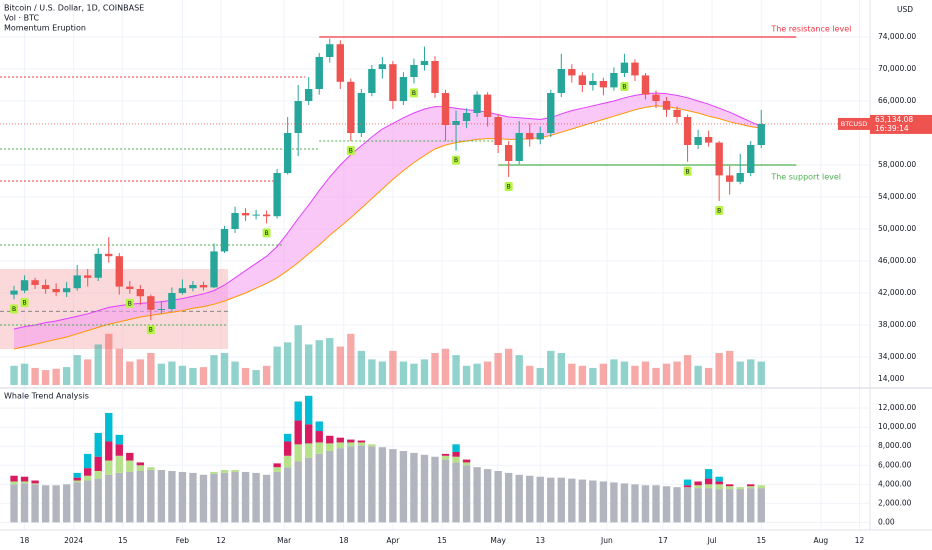  I want to click on y-tick-label: 74,000.00, so click(897, 36).